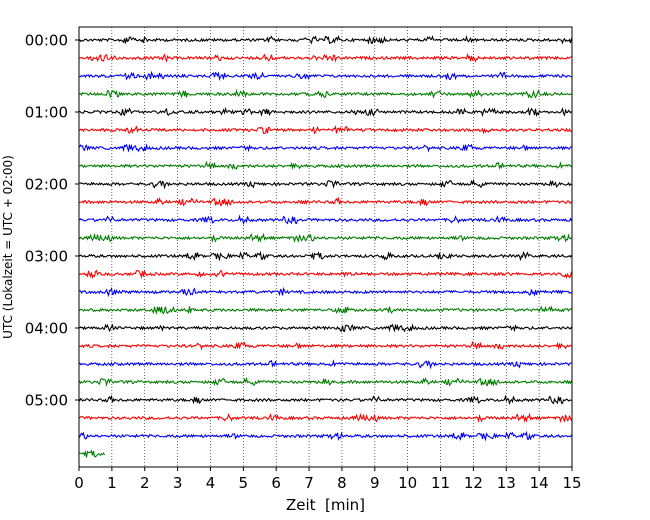  What do you see at coordinates (506, 483) in the screenshot?
I see `x-tick-label: 13` at bounding box center [506, 483].